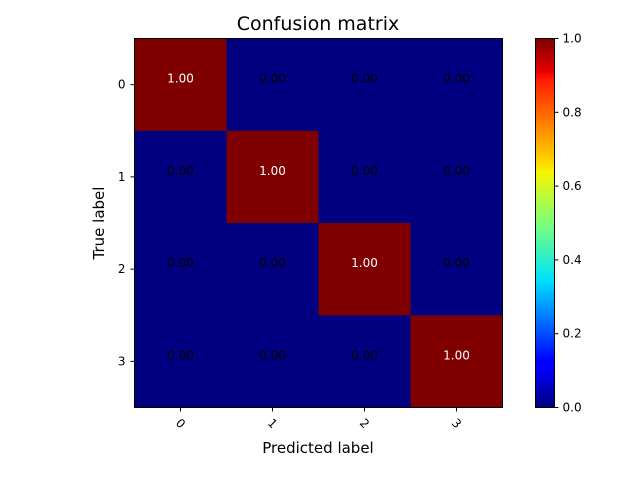 This screenshot has width=640, height=480. I want to click on x-tick-label: 0, so click(180, 423).